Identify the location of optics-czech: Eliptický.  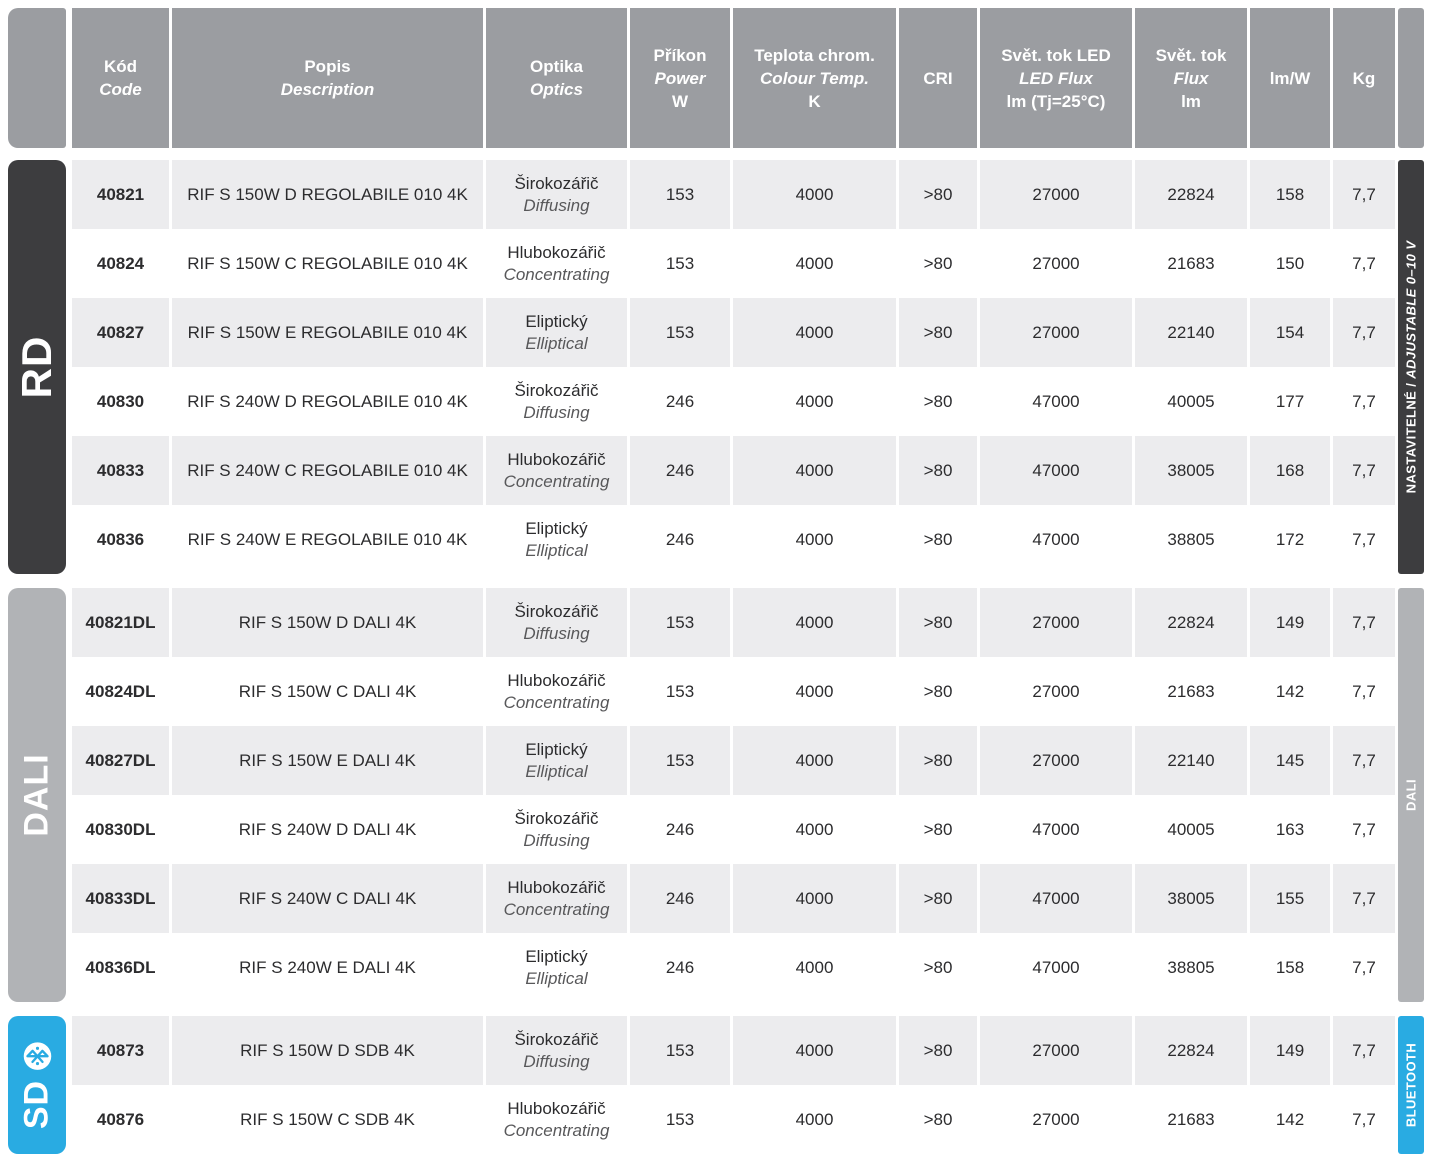
(556, 528).